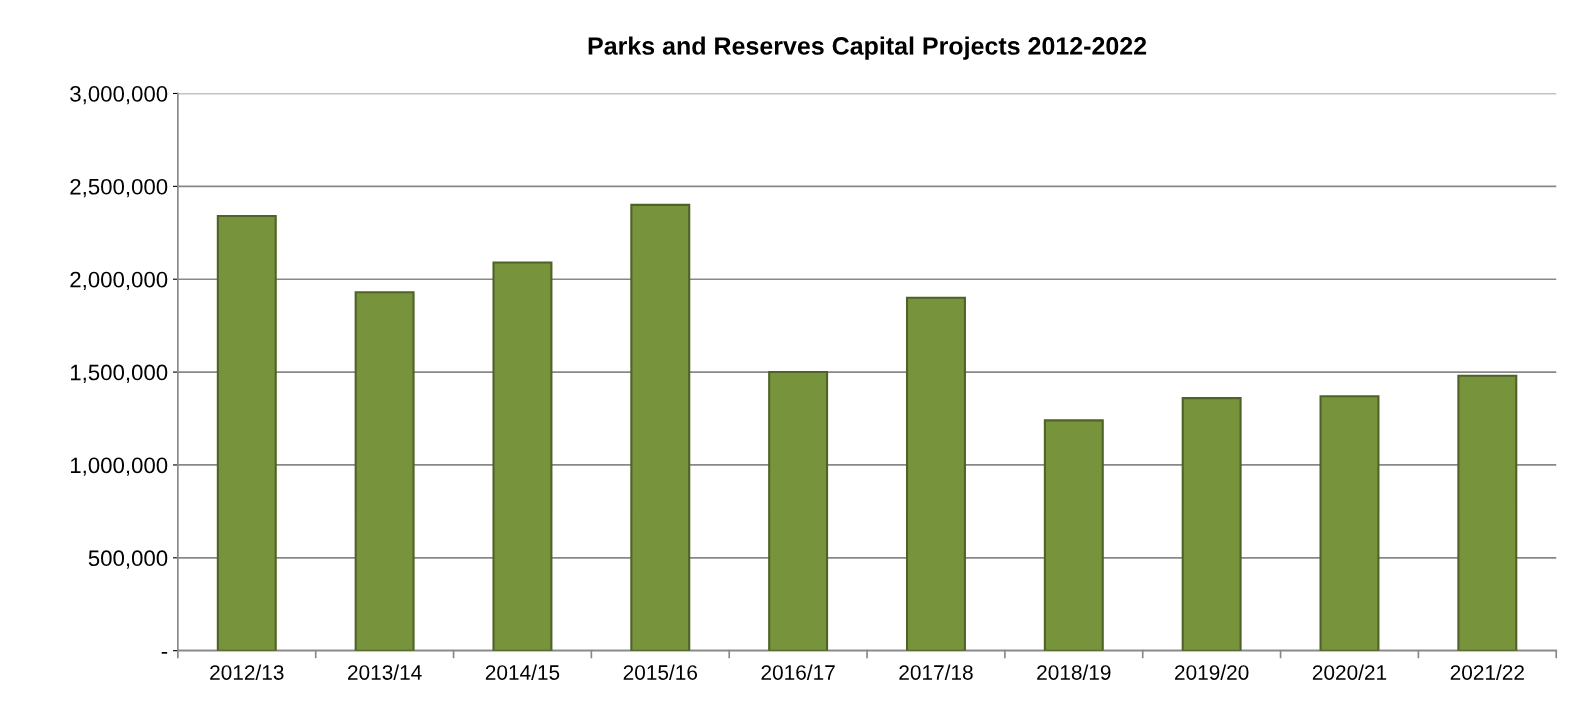 The image size is (1588, 719). I want to click on x-tick-label: 2013/14, so click(385, 672).